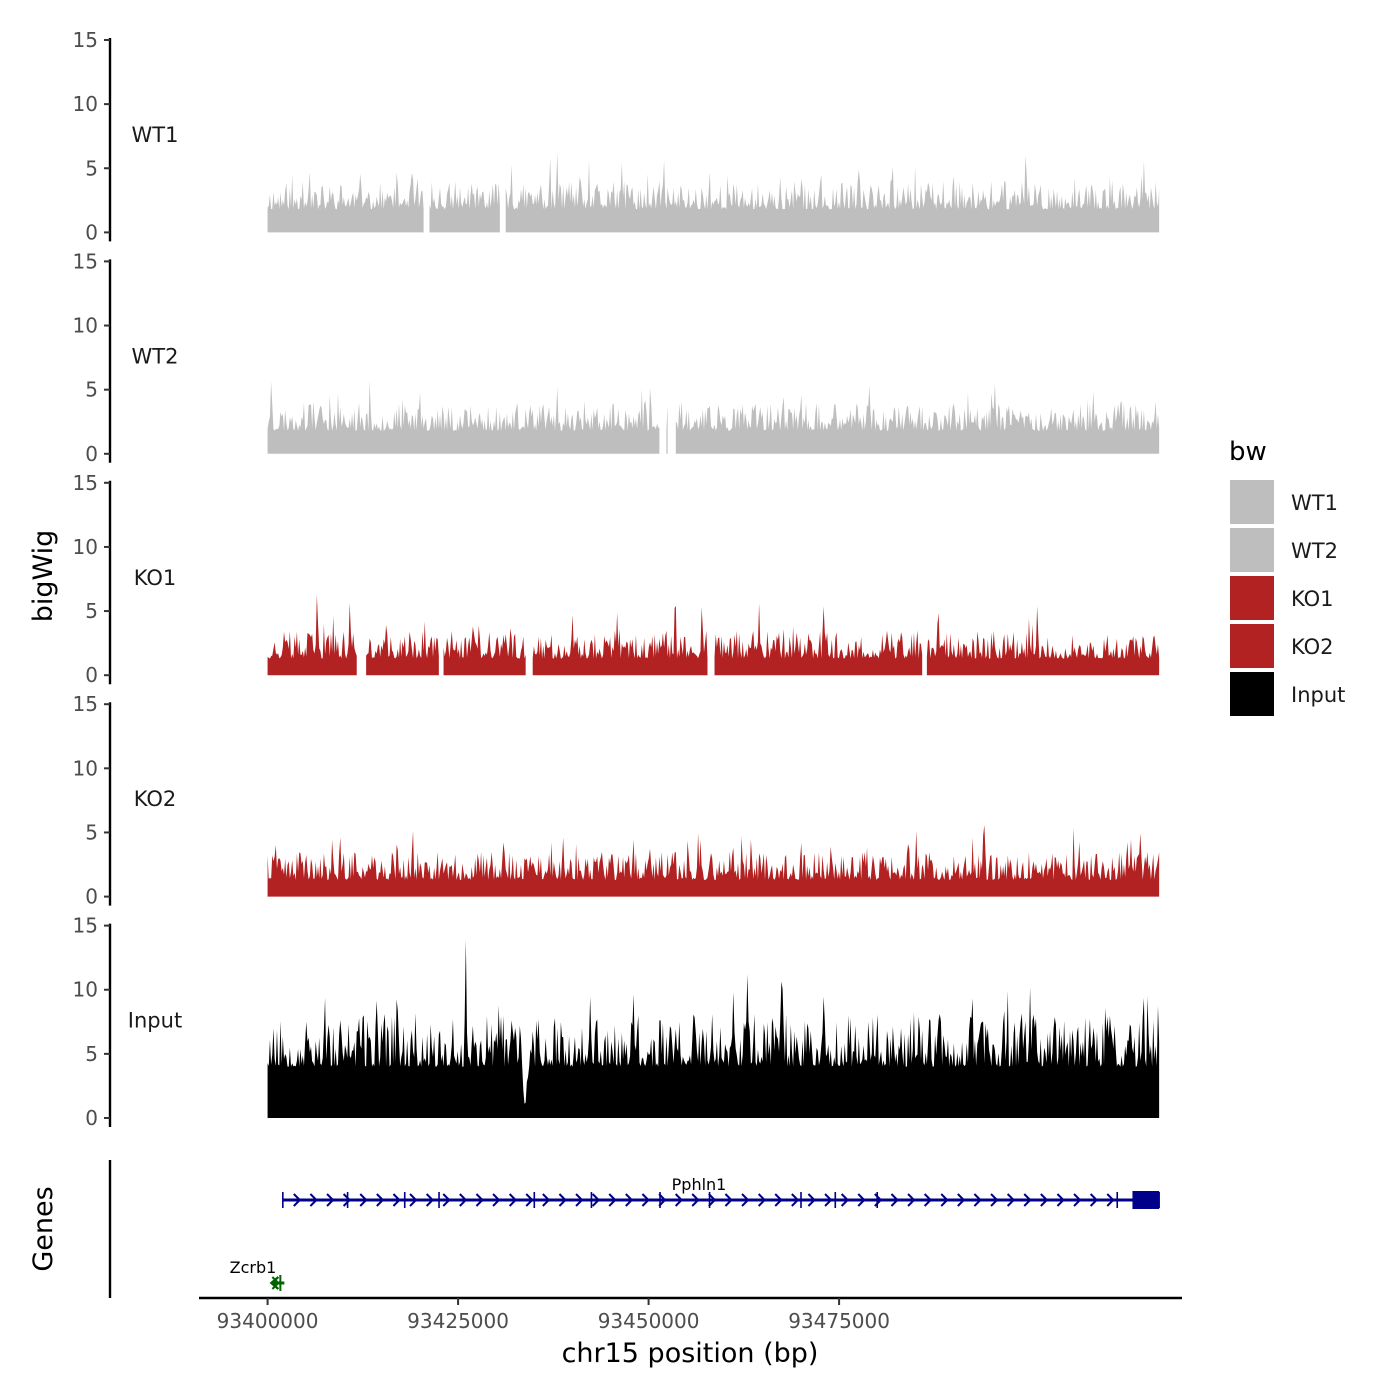  What do you see at coordinates (1146, 1200) in the screenshot?
I see `gene-thick-exon` at bounding box center [1146, 1200].